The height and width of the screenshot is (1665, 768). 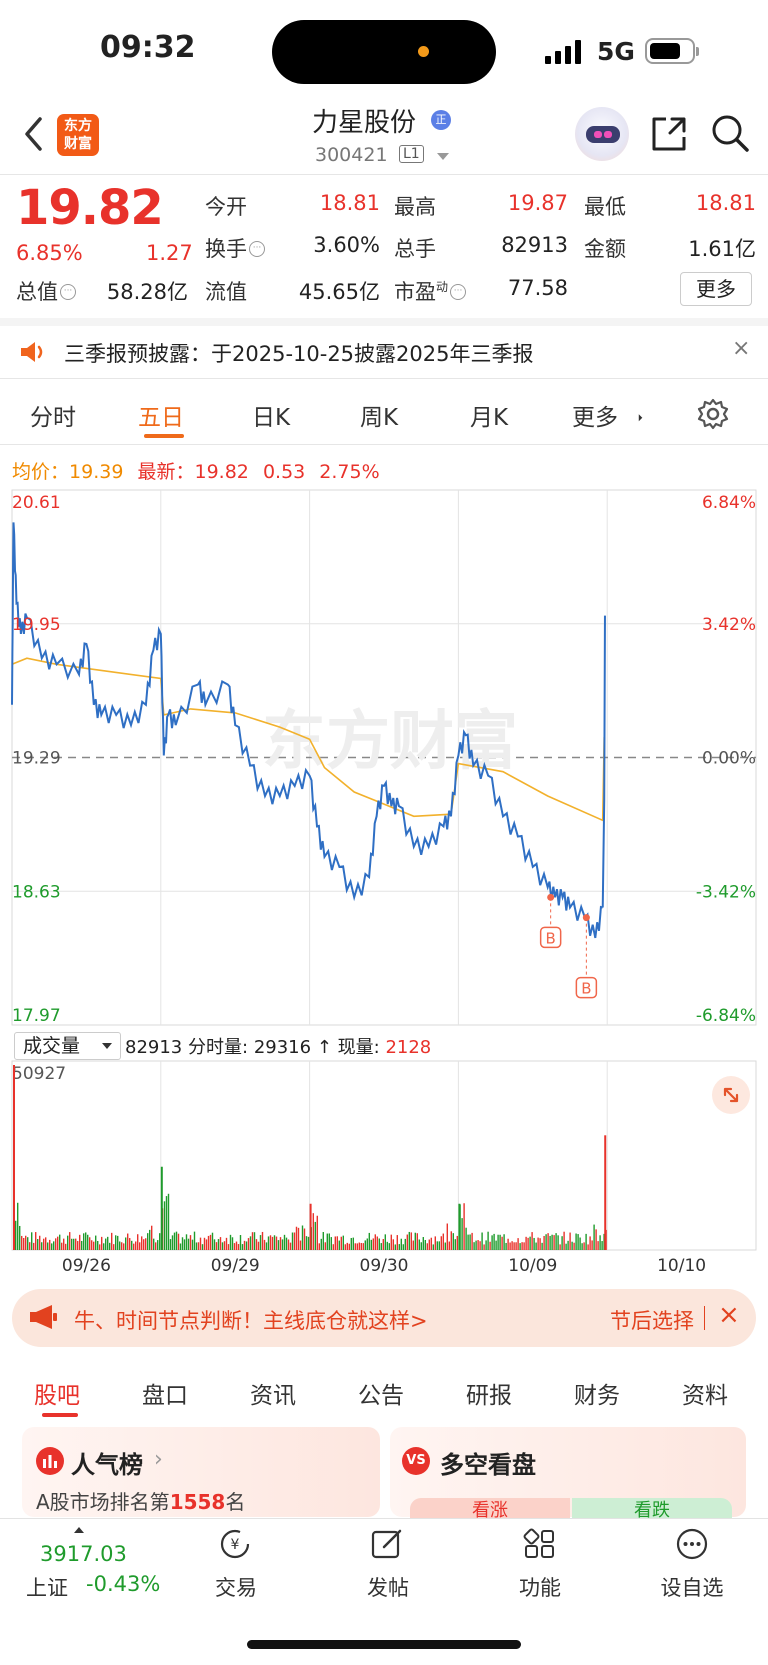 What do you see at coordinates (489, 418) in the screenshot?
I see `tab-monthly-k: 月K` at bounding box center [489, 418].